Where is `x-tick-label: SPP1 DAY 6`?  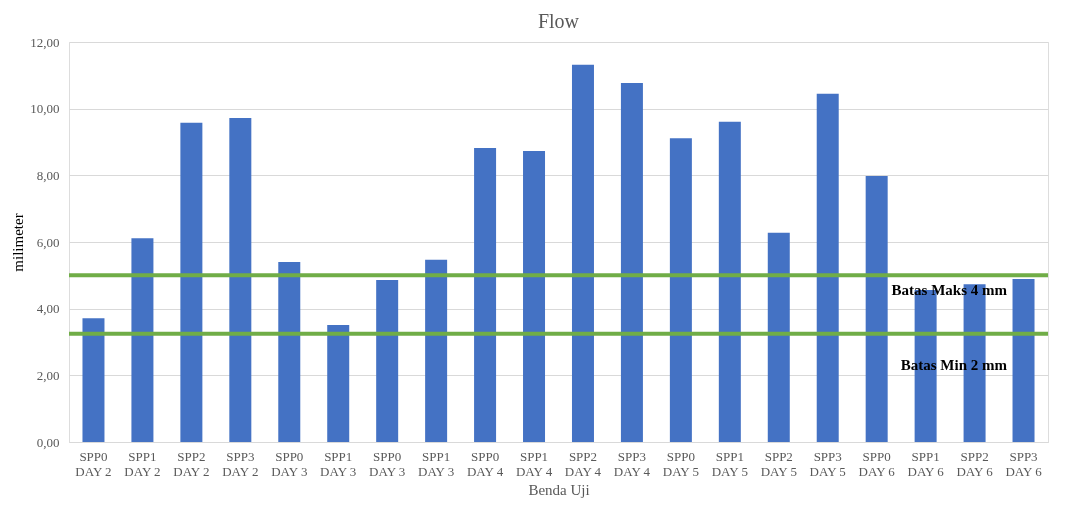
x-tick-label: SPP1 DAY 6 is located at coordinates (926, 463).